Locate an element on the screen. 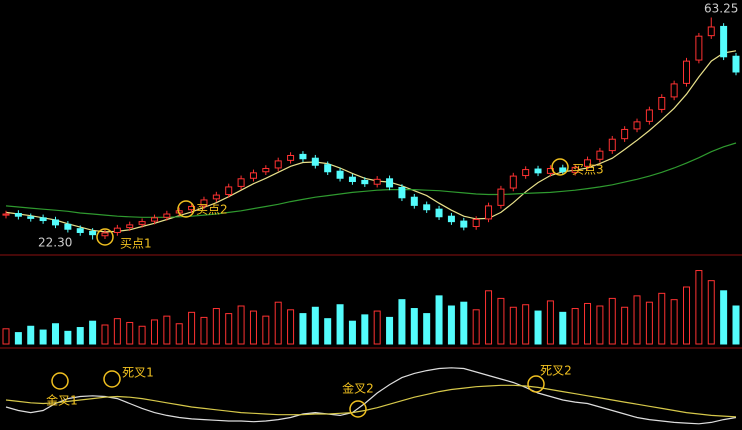 This screenshot has height=430, width=742. price-label: 63.25 is located at coordinates (721, 9).